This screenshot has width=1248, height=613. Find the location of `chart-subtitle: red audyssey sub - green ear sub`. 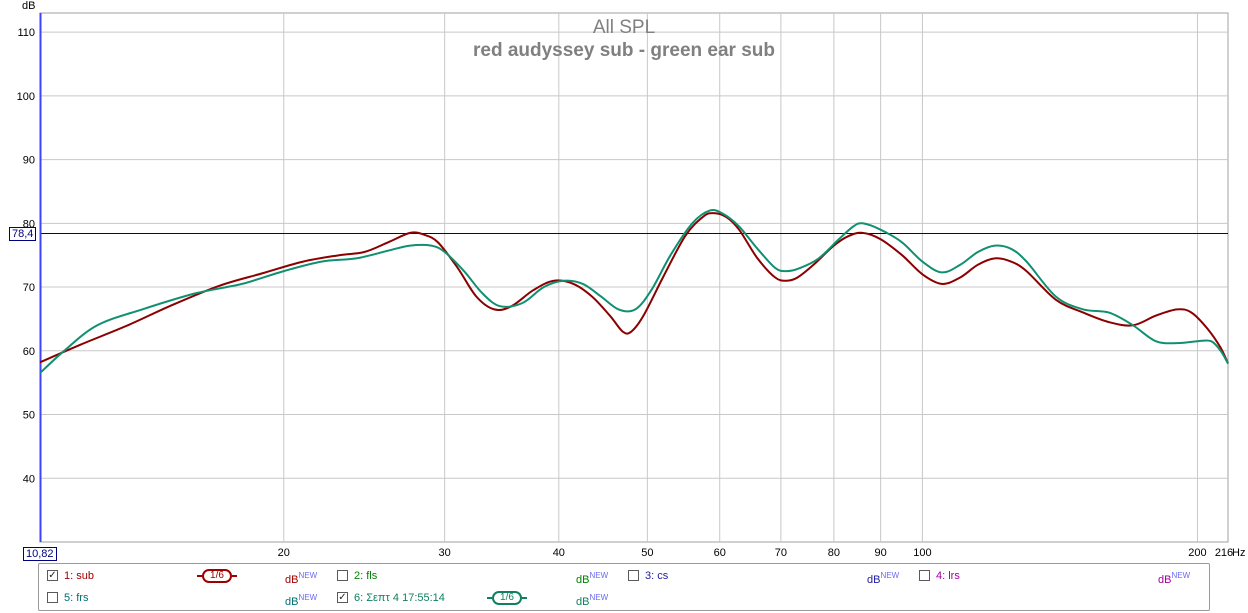

chart-subtitle: red audyssey sub - green ear sub is located at coordinates (624, 50).